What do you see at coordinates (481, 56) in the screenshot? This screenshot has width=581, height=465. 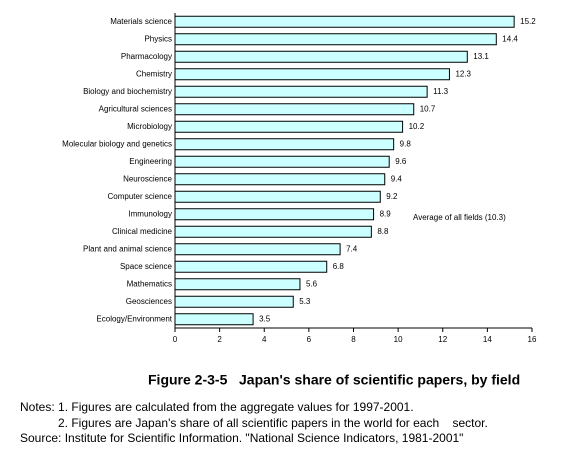 I see `value-label: 13.1` at bounding box center [481, 56].